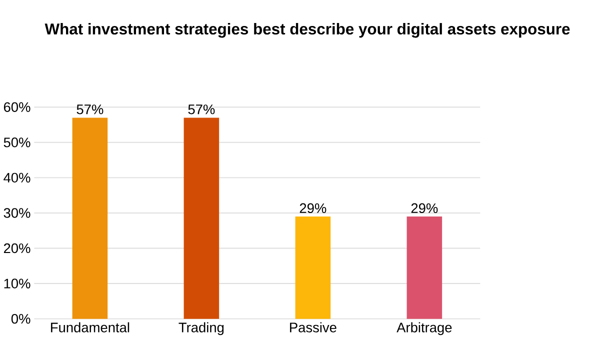 Image resolution: width=600 pixels, height=338 pixels. What do you see at coordinates (17, 107) in the screenshot?
I see `y-tick-label: 60%` at bounding box center [17, 107].